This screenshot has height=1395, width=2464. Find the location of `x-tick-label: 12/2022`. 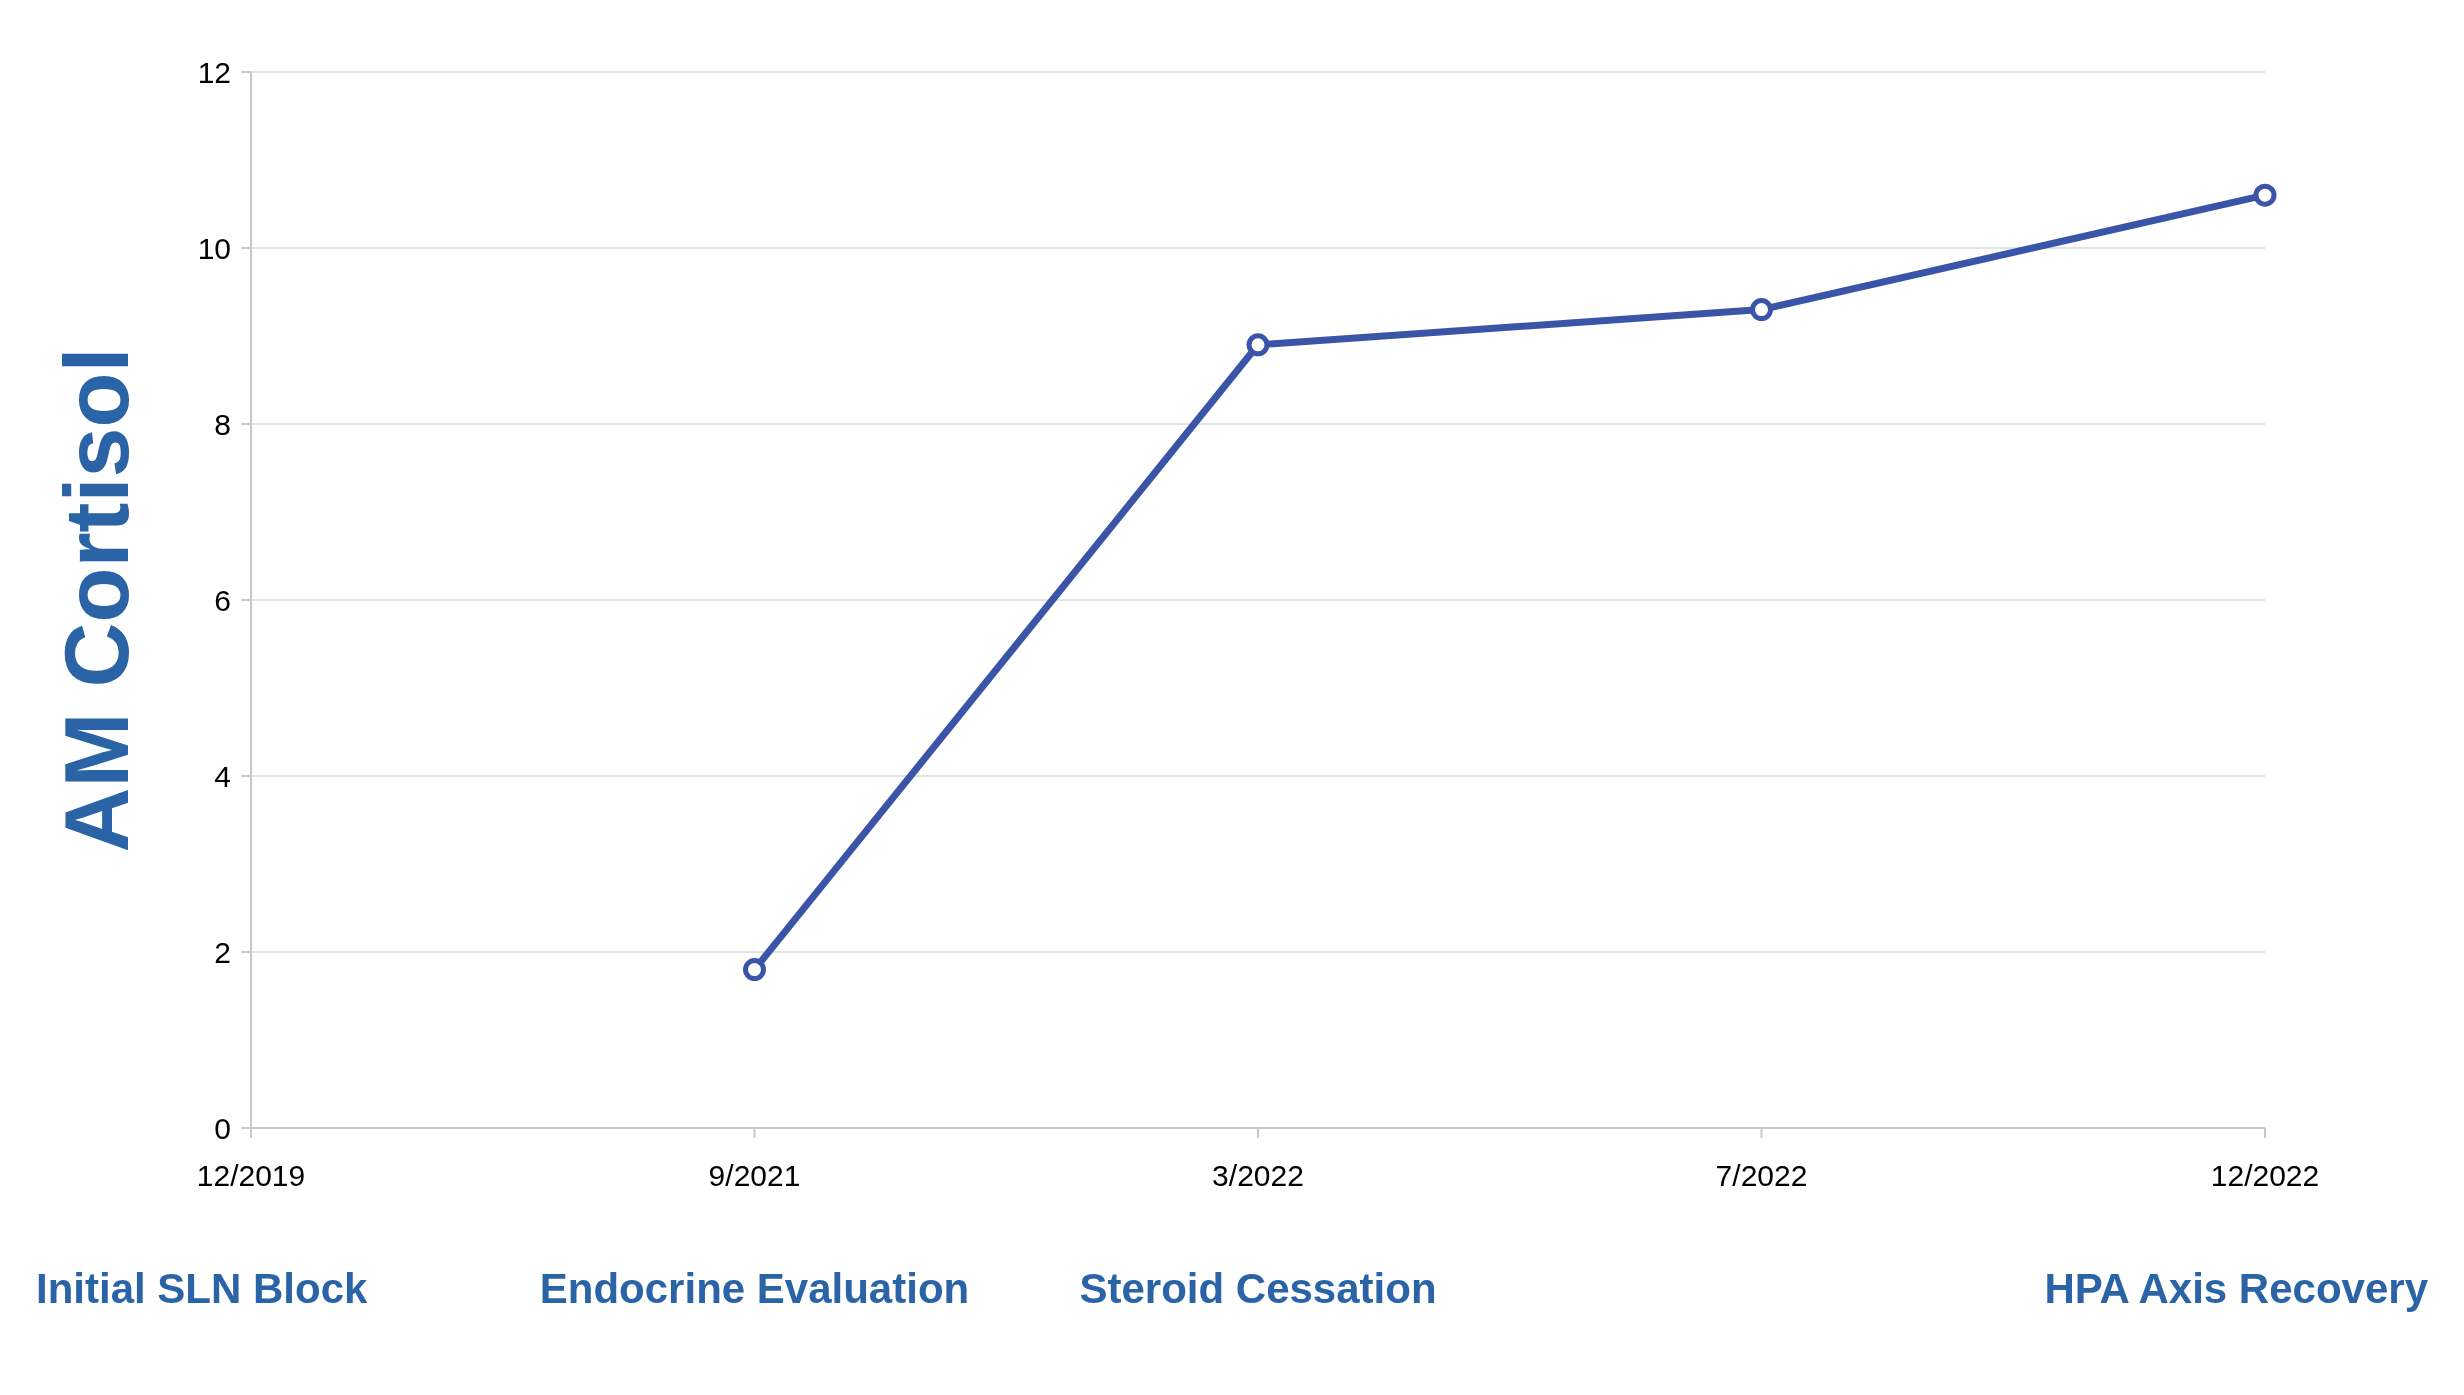

x-tick-label: 12/2022 is located at coordinates (2265, 1175).